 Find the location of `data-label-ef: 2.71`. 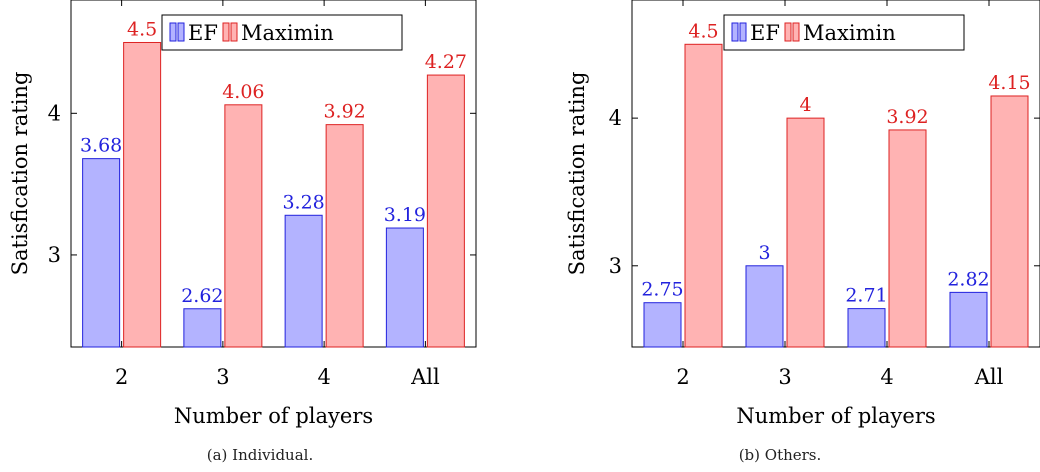

data-label-ef: 2.71 is located at coordinates (866, 296).